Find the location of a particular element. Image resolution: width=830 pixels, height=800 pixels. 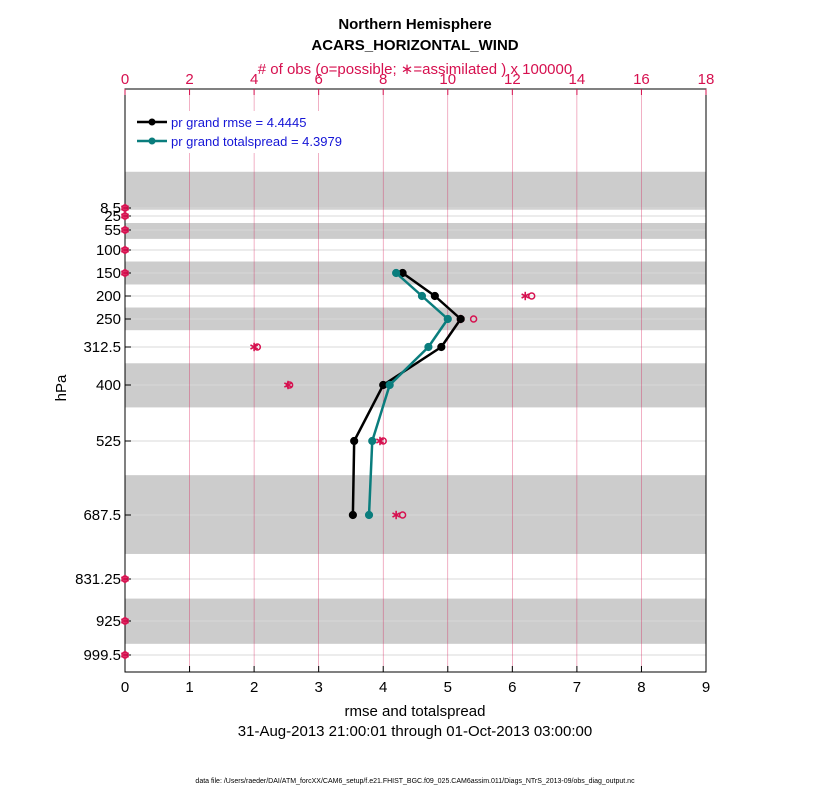

y-tick-label-8: 400 is located at coordinates (108, 385).